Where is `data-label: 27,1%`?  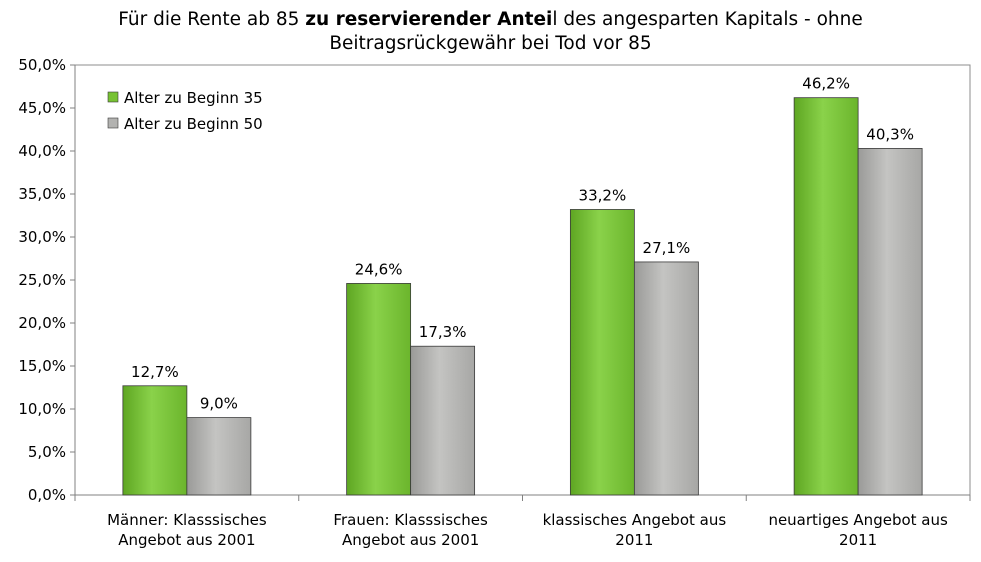 data-label: 27,1% is located at coordinates (667, 248).